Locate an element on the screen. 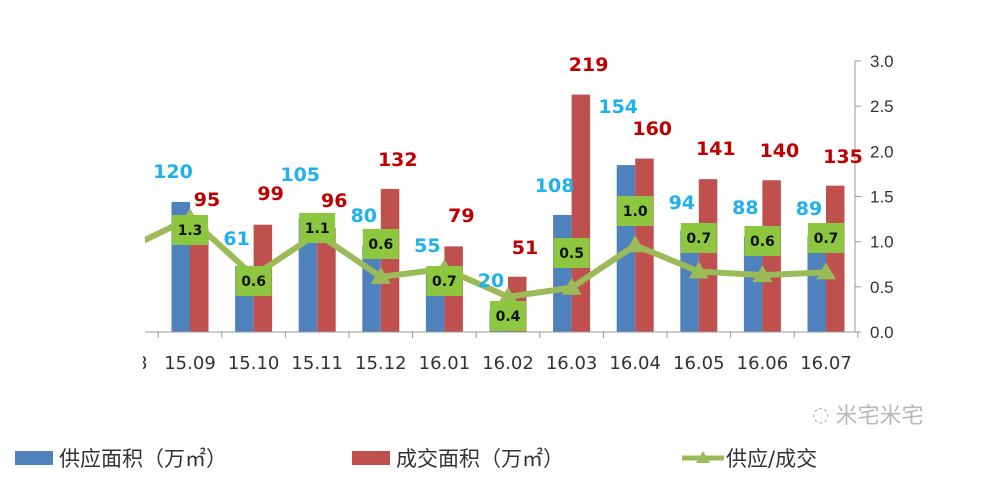 This screenshot has height=484, width=983. watermark: ◌ 米宅米宅 is located at coordinates (867, 414).